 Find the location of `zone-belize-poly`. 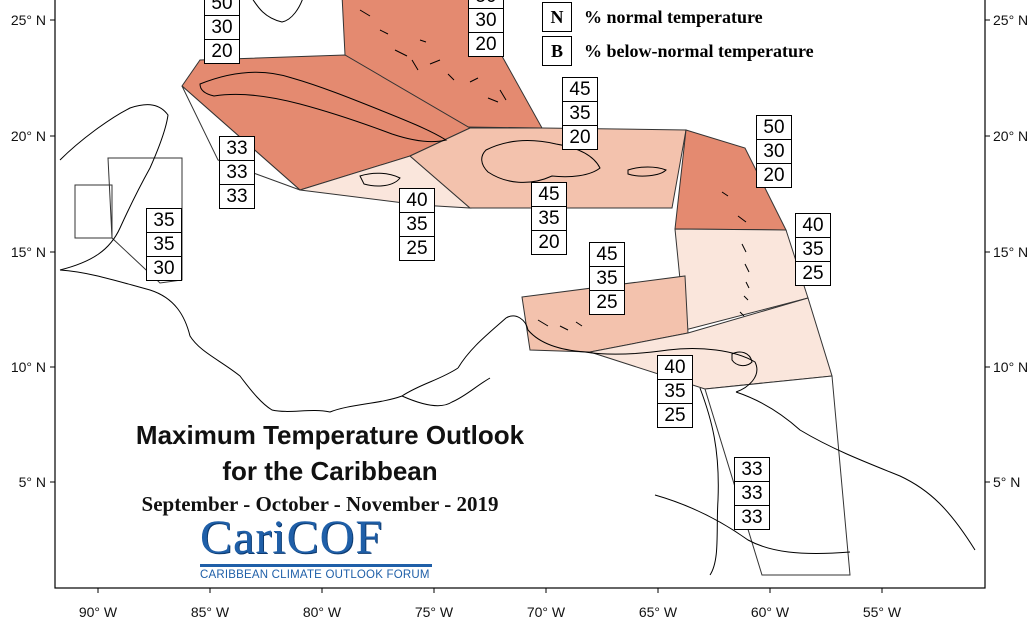

zone-belize-poly is located at coordinates (93, 211).